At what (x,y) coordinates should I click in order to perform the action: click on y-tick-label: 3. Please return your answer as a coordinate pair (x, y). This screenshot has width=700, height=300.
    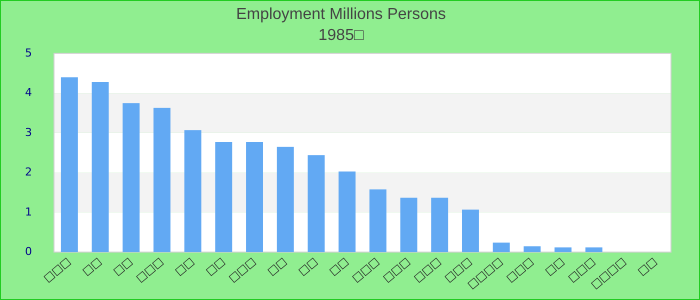
    Looking at the image, I should click on (28, 132).